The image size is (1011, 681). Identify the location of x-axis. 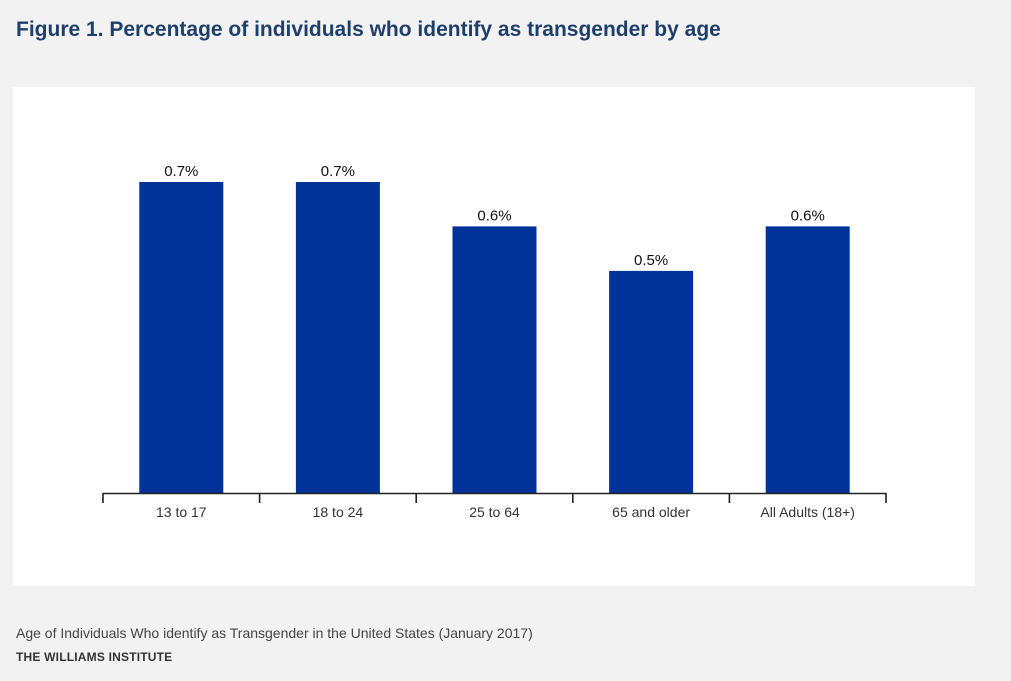
(494, 497).